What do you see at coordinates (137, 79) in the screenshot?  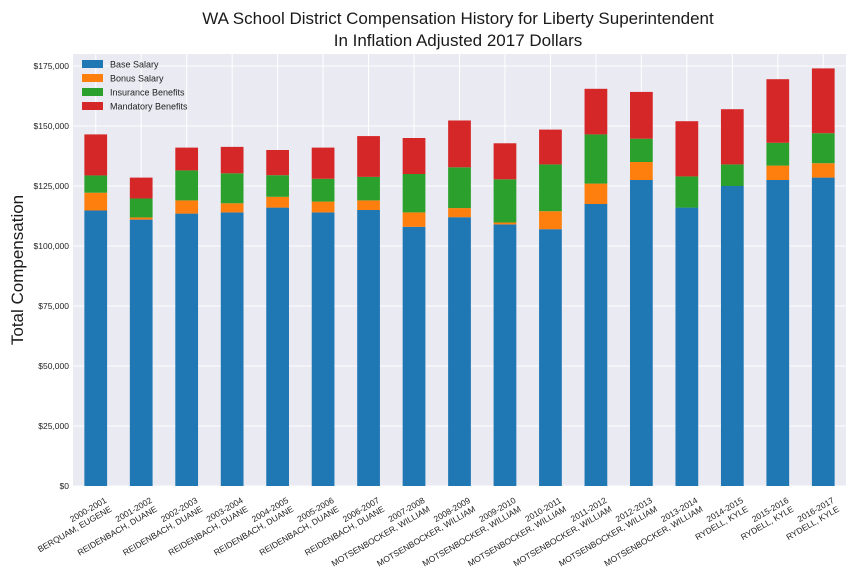 I see `legend-label: Bonus Salary` at bounding box center [137, 79].